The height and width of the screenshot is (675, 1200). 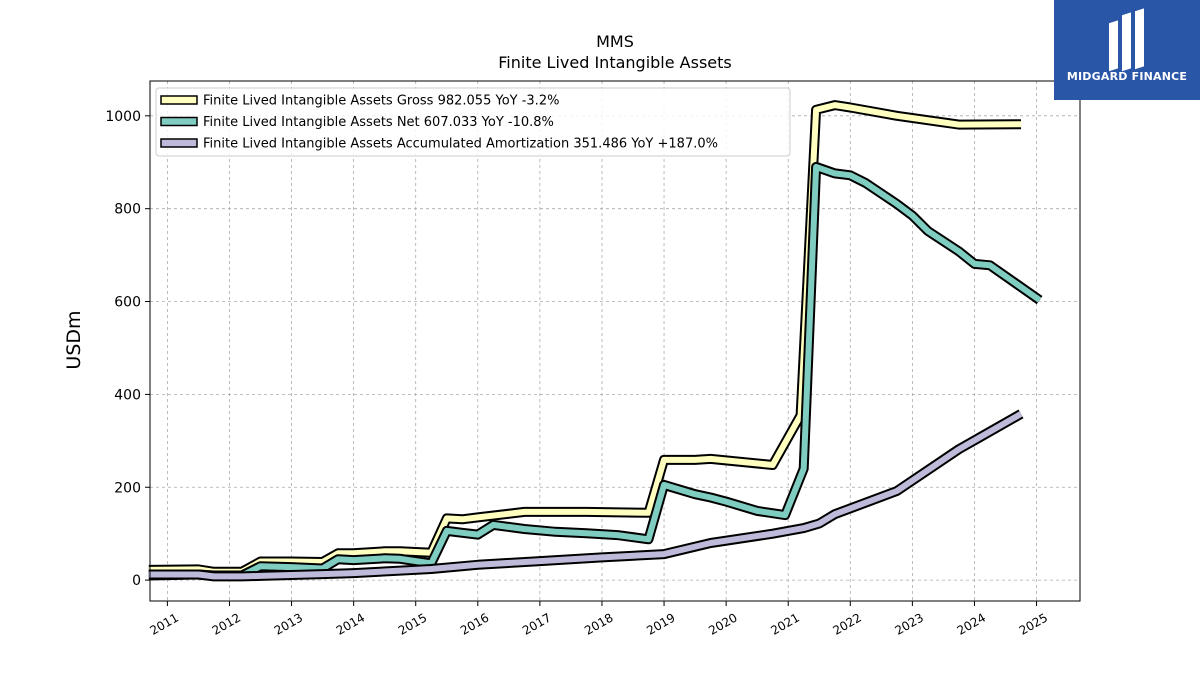 What do you see at coordinates (127, 488) in the screenshot?
I see `y-tick-label: 200` at bounding box center [127, 488].